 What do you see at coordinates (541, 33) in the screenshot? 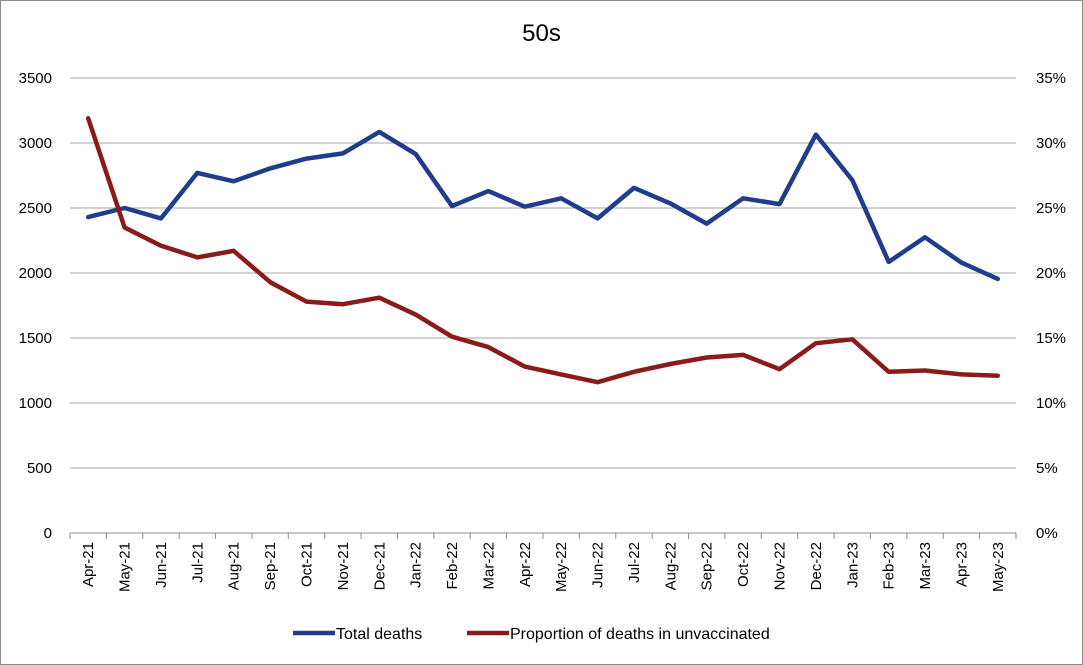
I see `chart-title: 50s` at bounding box center [541, 33].